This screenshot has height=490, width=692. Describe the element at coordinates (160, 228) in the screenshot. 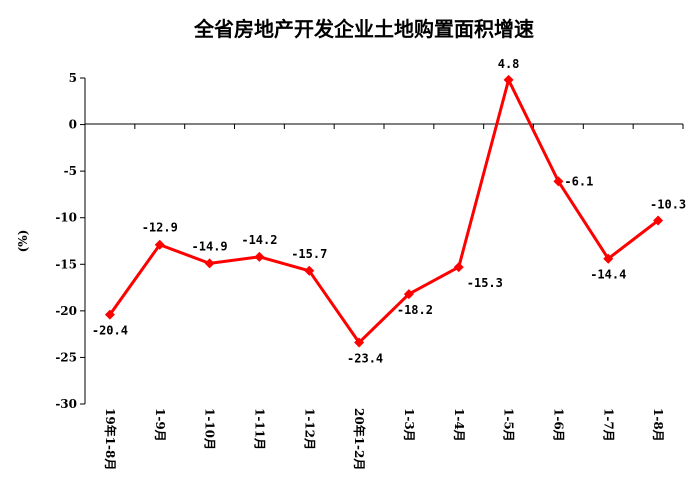

I see `data-label: -12.9` at that location.